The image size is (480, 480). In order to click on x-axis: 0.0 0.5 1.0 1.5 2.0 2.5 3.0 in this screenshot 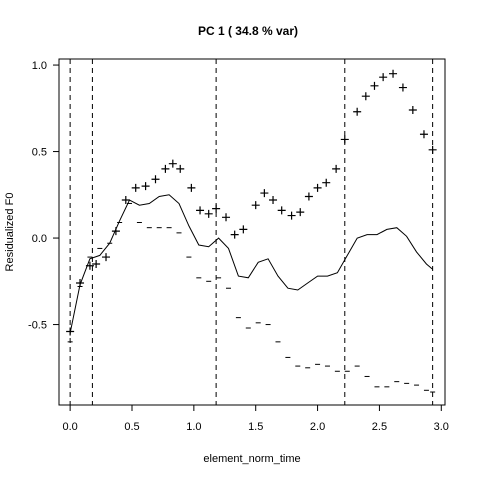, I will do `click(255, 418)`.